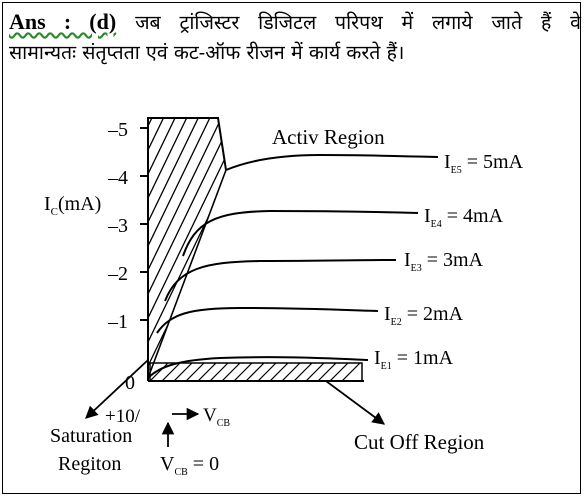 Image resolution: width=585 pixels, height=498 pixels. What do you see at coordinates (444, 261) in the screenshot?
I see `curve-label-ie3: IE3 = 3mA` at bounding box center [444, 261].